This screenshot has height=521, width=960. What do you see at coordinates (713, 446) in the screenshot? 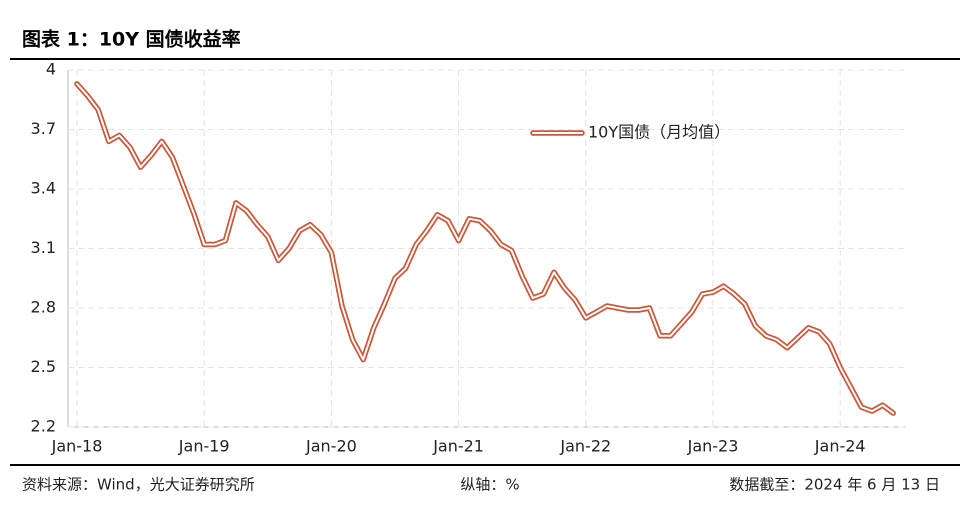
I see `x-tick-label: Jan-23` at bounding box center [713, 446].